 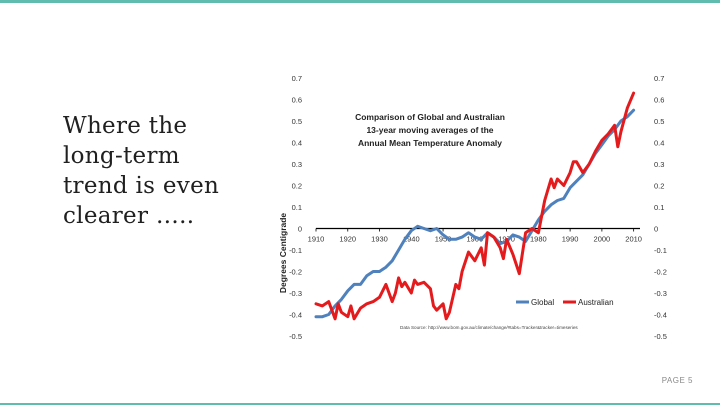 I want to click on top-accent-bar, so click(x=360, y=1).